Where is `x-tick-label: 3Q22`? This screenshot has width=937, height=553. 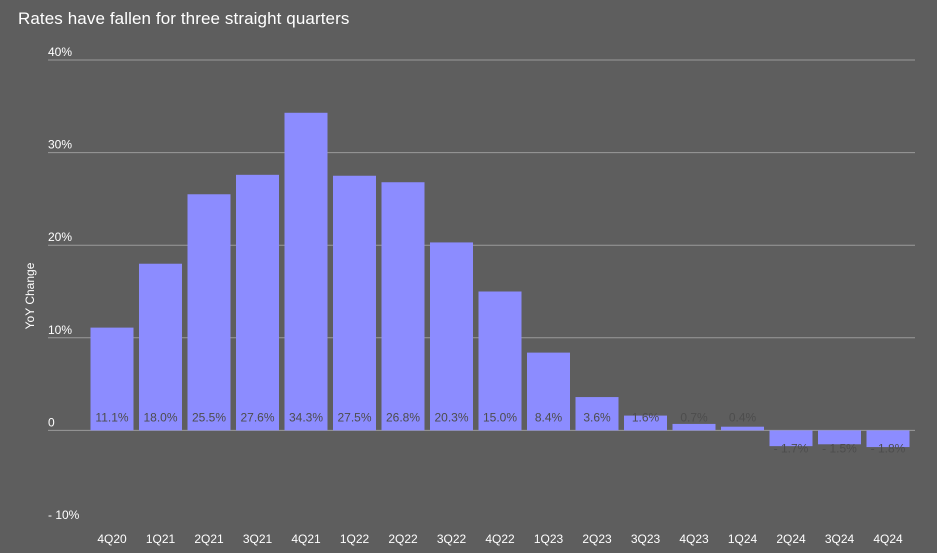 x-tick-label: 3Q22 is located at coordinates (452, 539).